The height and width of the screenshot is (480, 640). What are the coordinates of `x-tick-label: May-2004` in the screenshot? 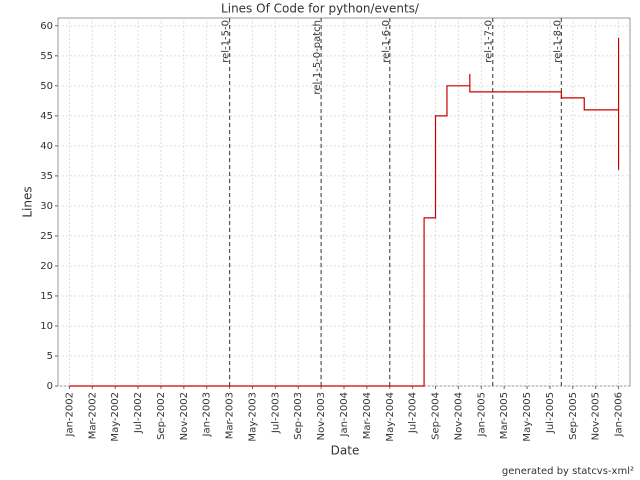 It's located at (390, 417).